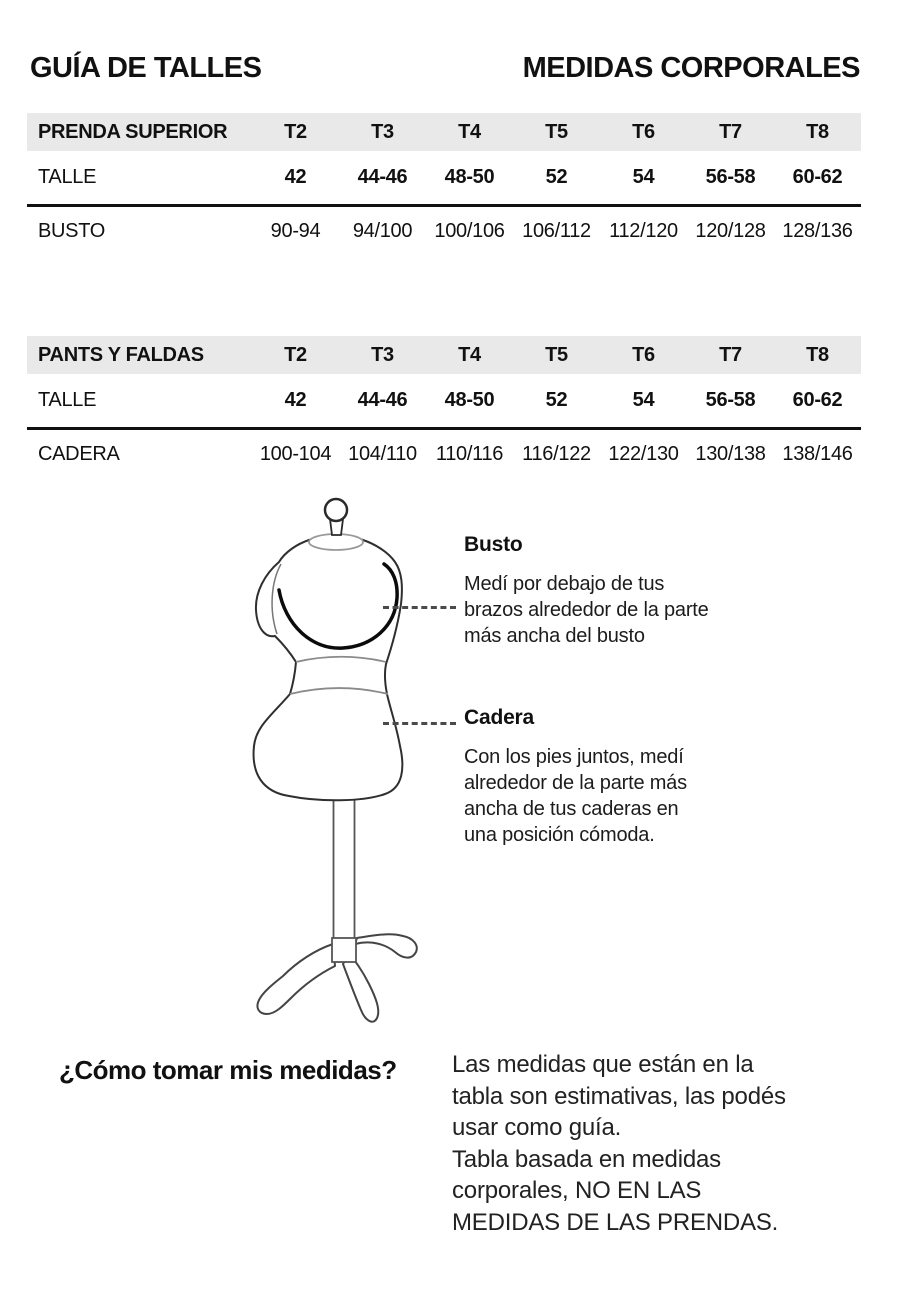 Image resolution: width=901 pixels, height=1300 pixels. Describe the element at coordinates (139, 132) in the screenshot. I see `table-name: PRENDA SUPERIOR` at that location.